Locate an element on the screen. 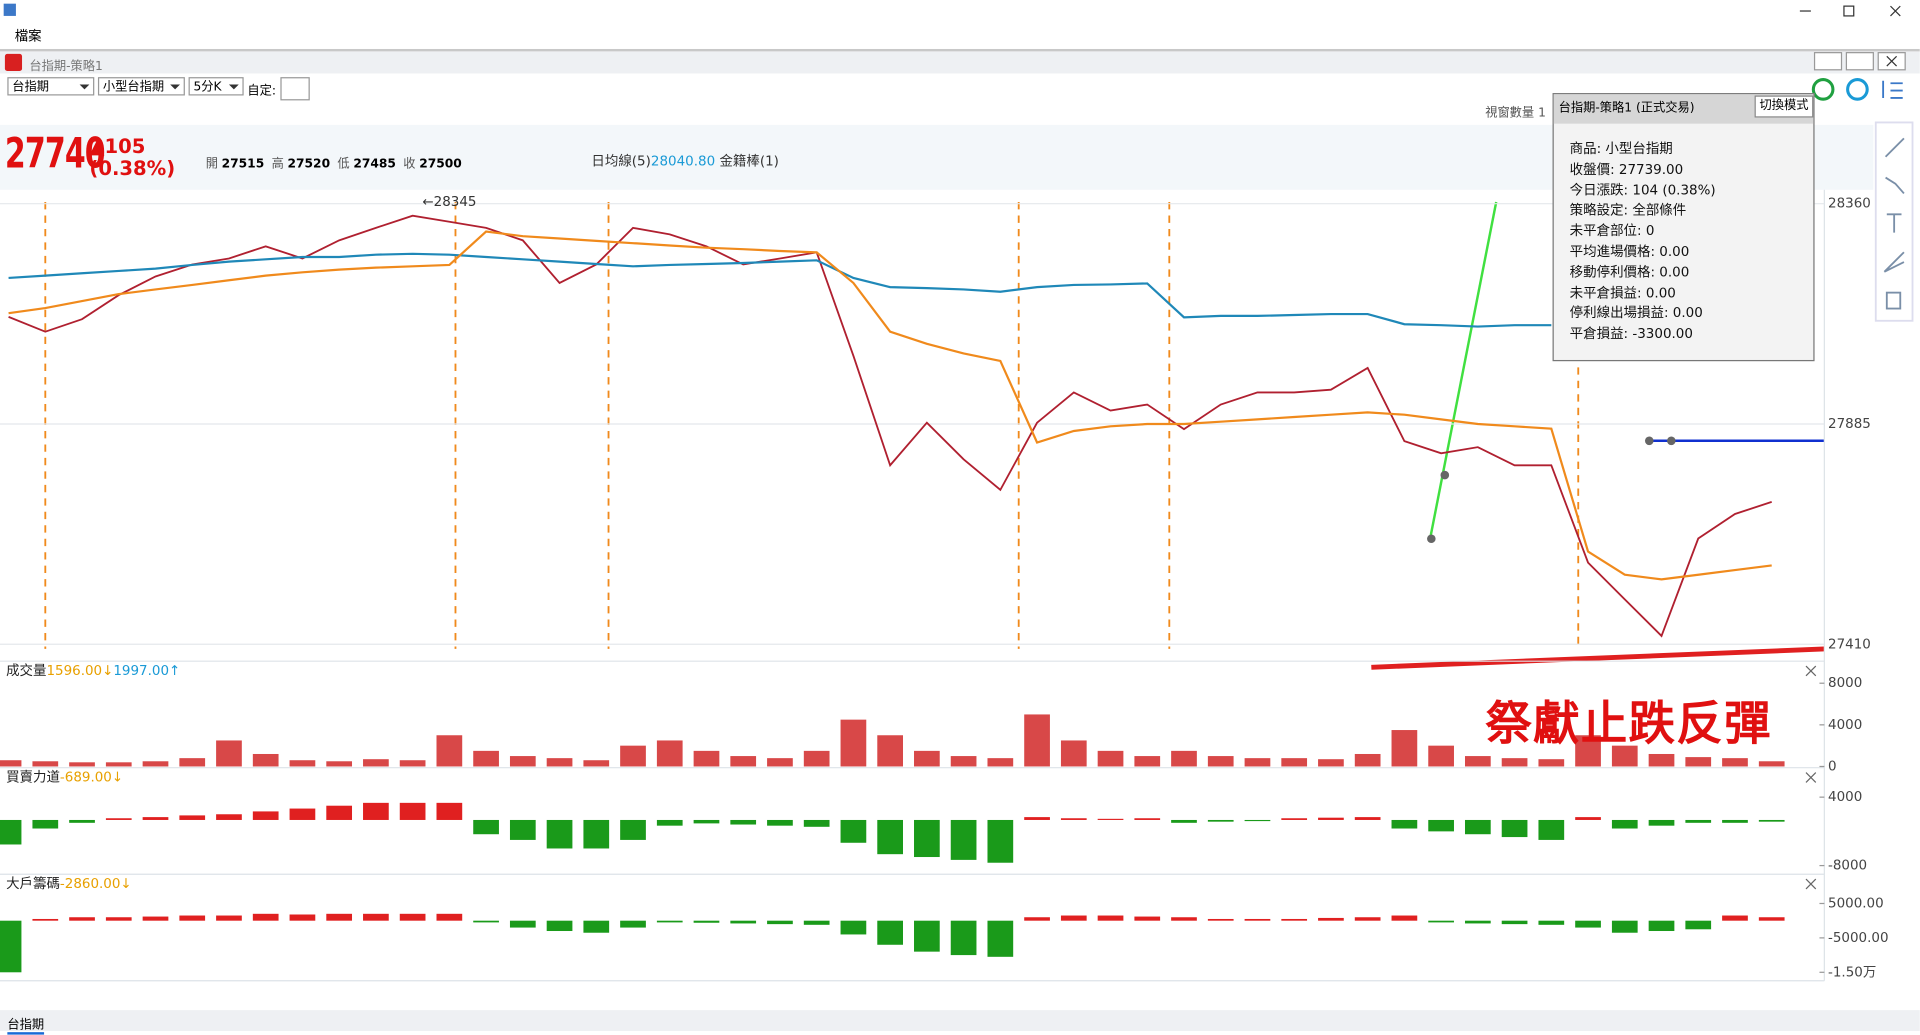 The width and height of the screenshot is (1920, 1035). ohlc-value: 27500 is located at coordinates (440, 164).